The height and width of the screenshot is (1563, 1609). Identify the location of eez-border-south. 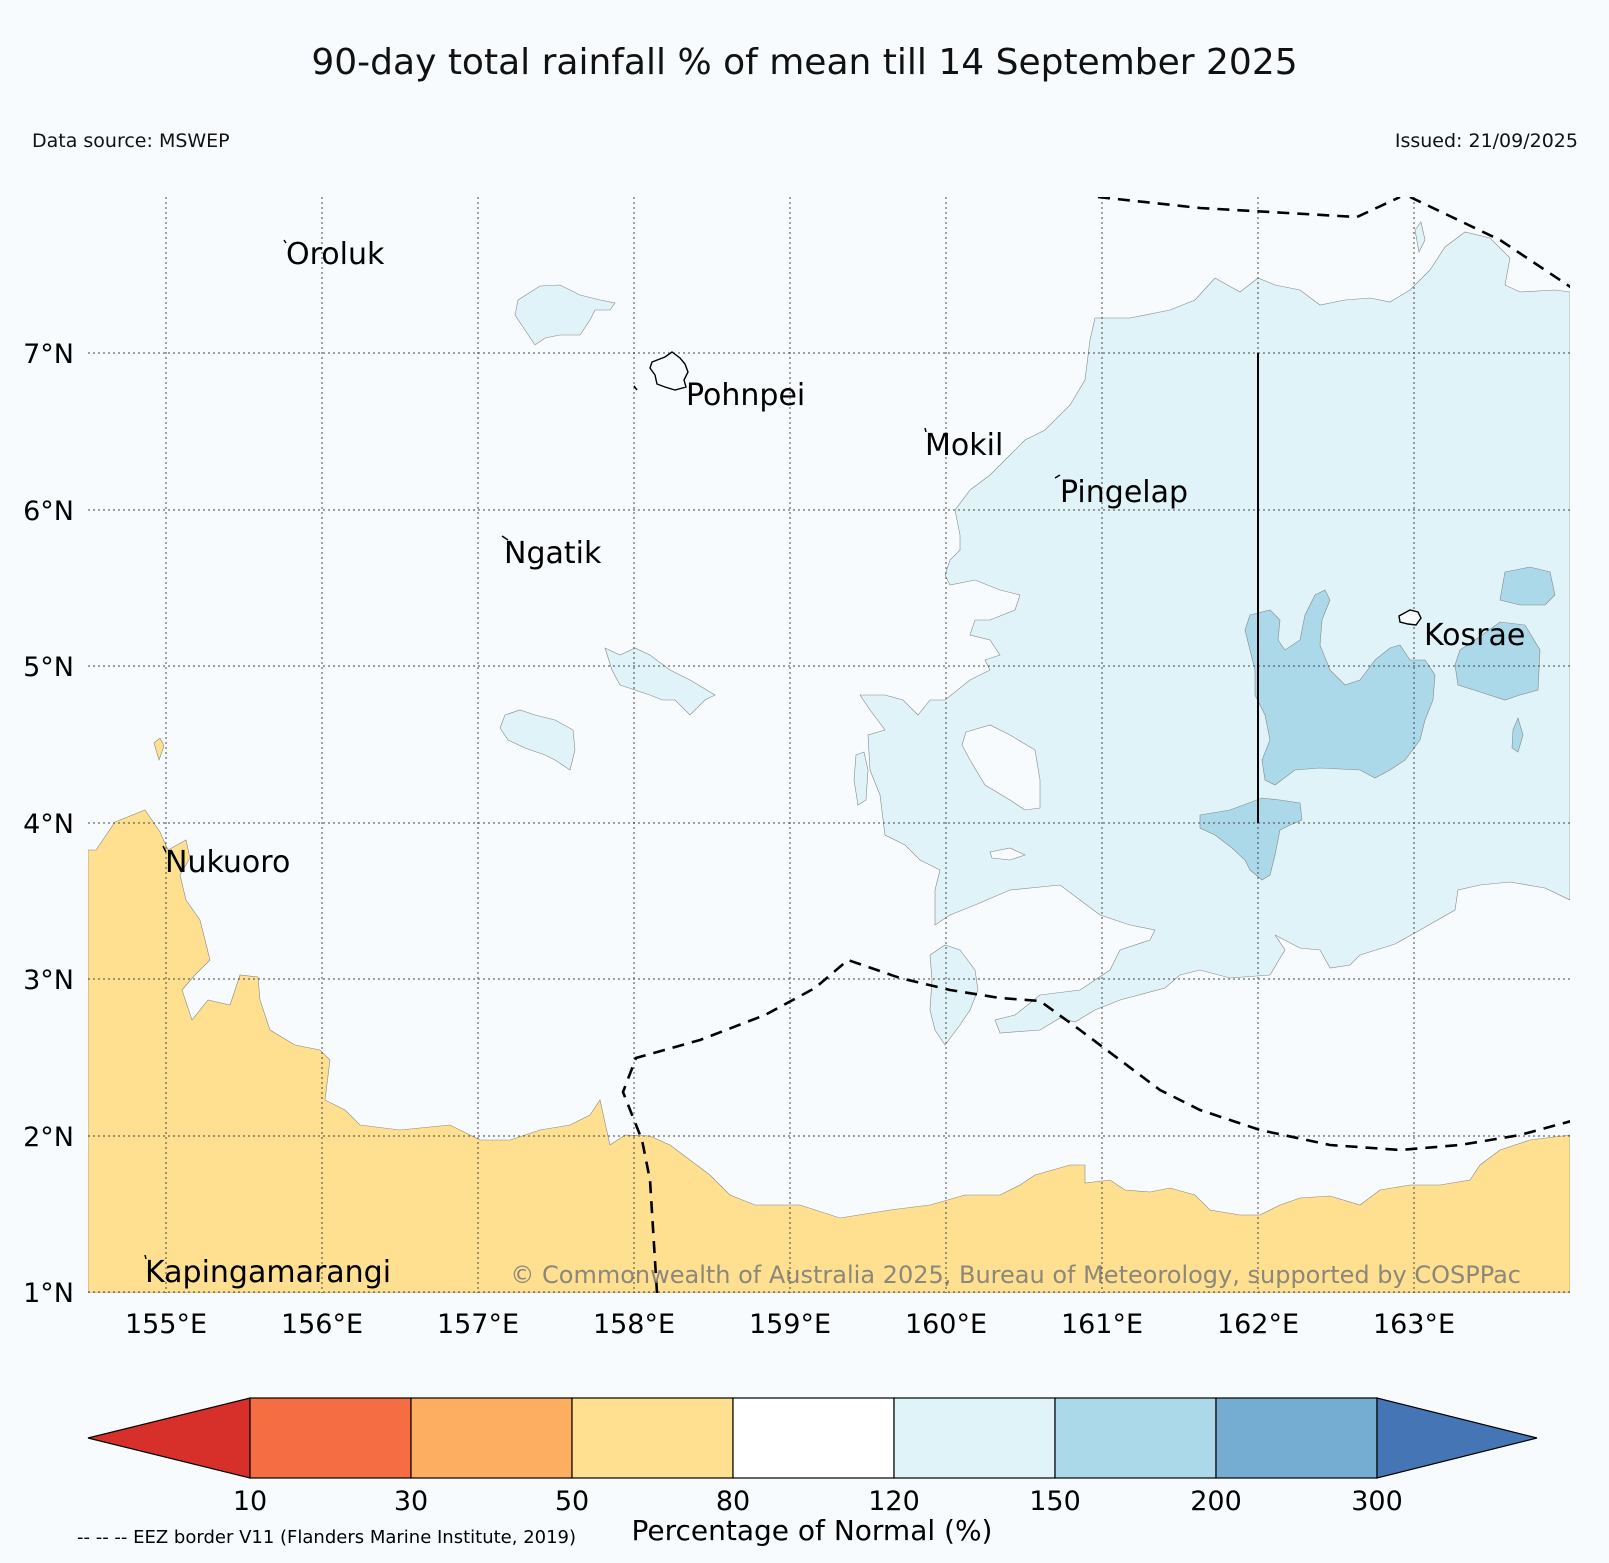
(1095, 1125).